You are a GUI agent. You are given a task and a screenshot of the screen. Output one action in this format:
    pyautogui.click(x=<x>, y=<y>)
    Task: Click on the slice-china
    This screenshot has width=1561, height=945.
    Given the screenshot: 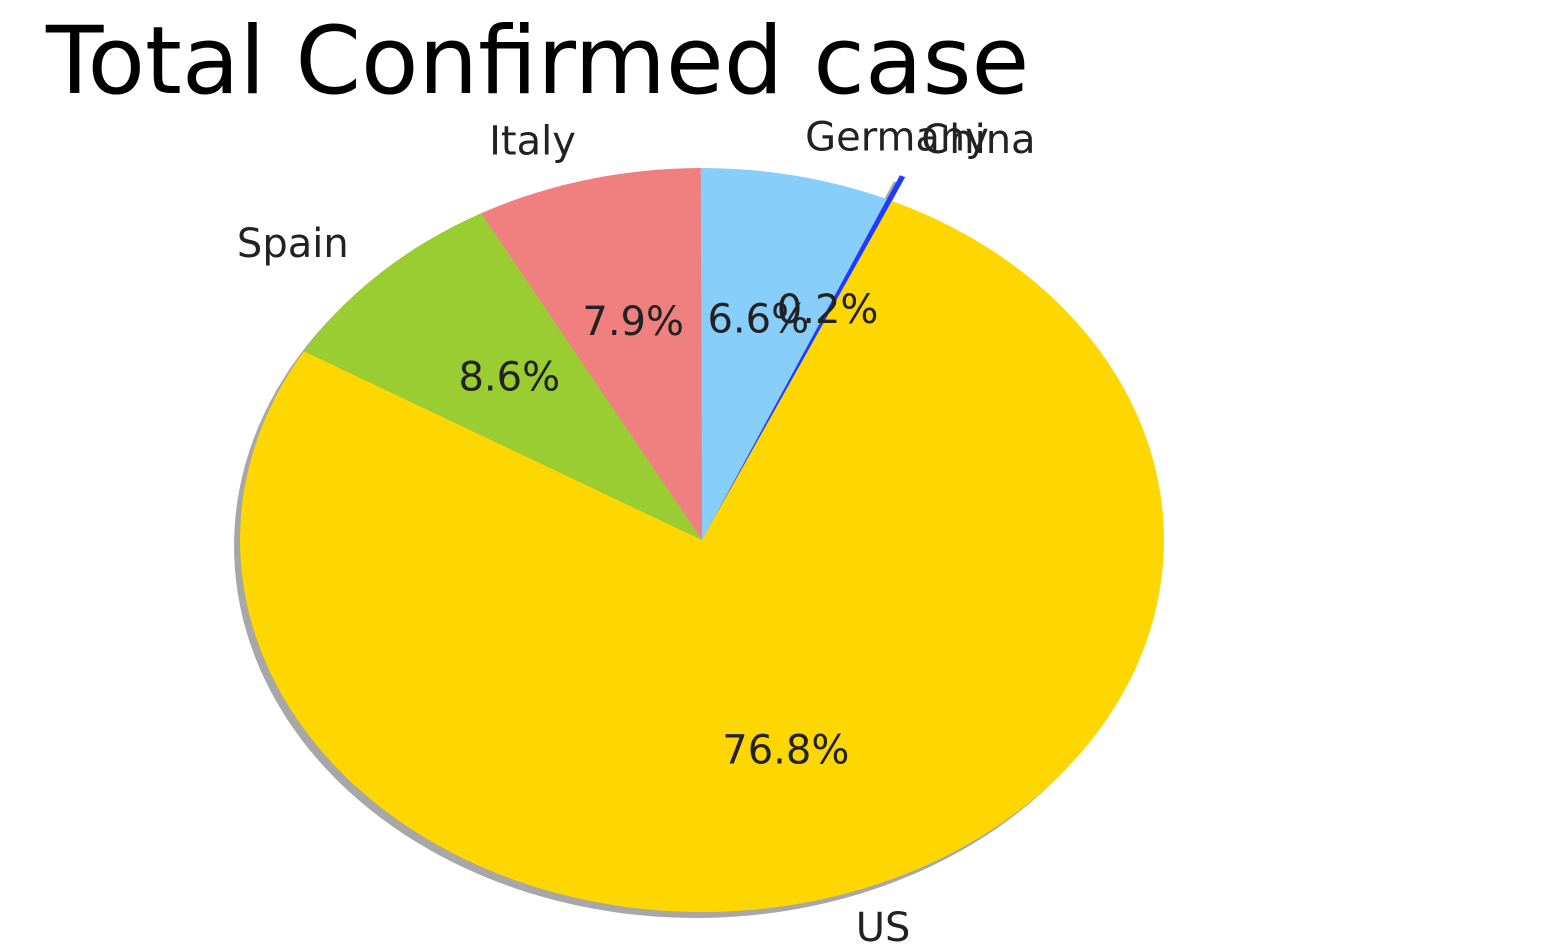 What is the action you would take?
    pyautogui.click(x=810, y=346)
    